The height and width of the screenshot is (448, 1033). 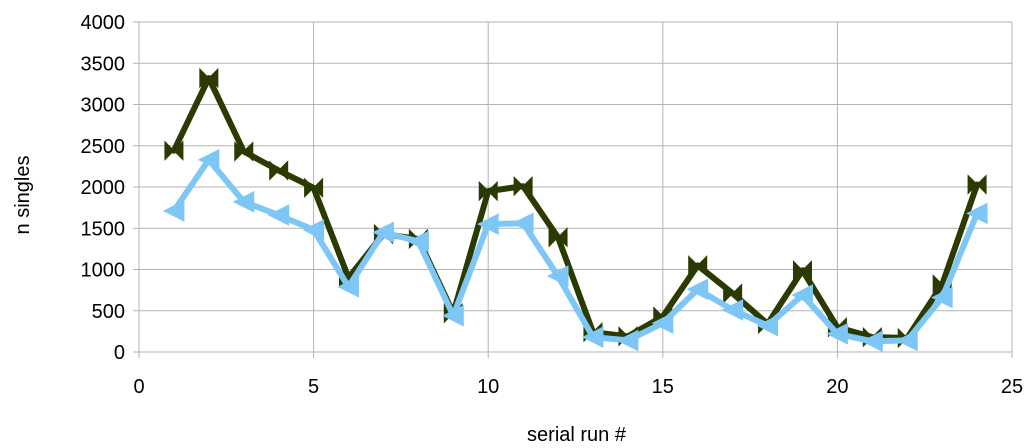 I want to click on y-tick-label: 500, so click(x=108, y=312).